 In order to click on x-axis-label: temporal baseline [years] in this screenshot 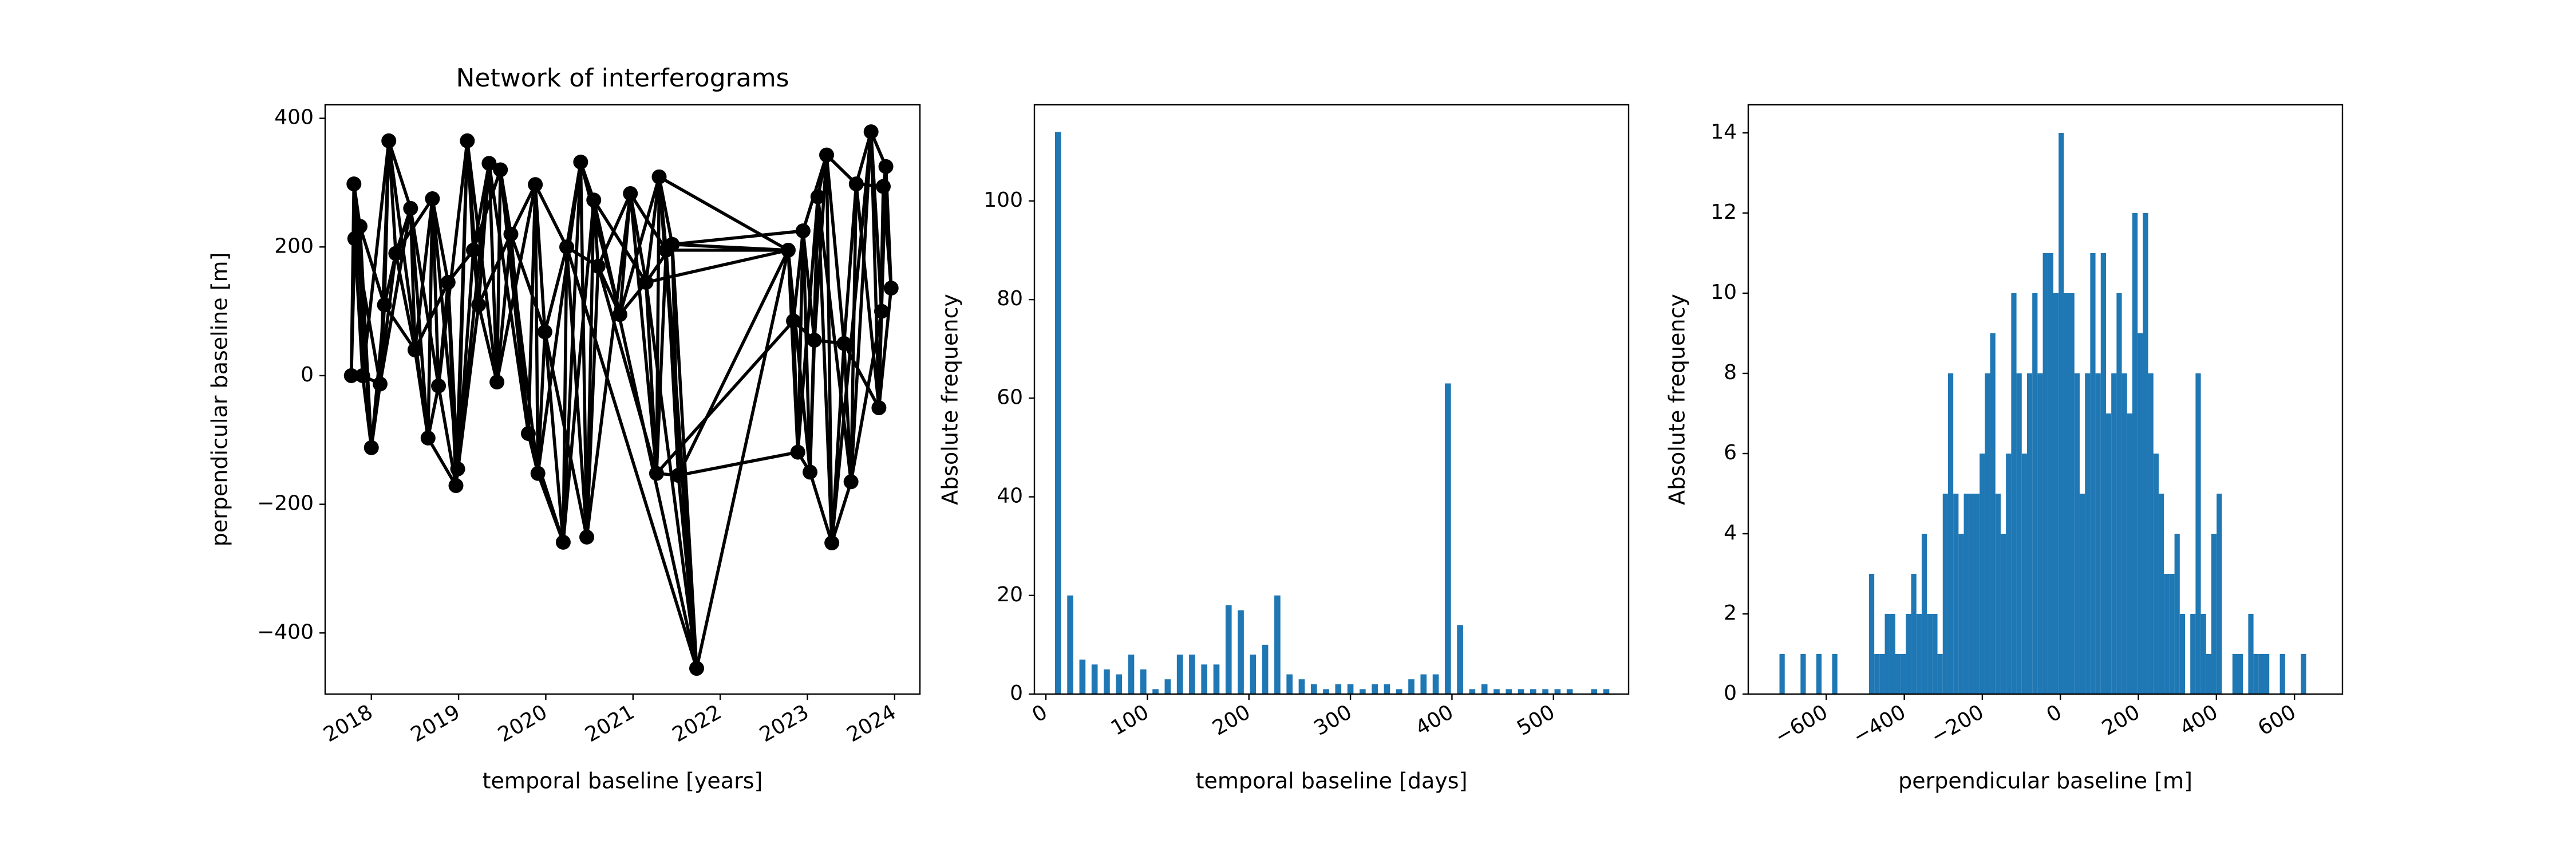, I will do `click(623, 781)`.